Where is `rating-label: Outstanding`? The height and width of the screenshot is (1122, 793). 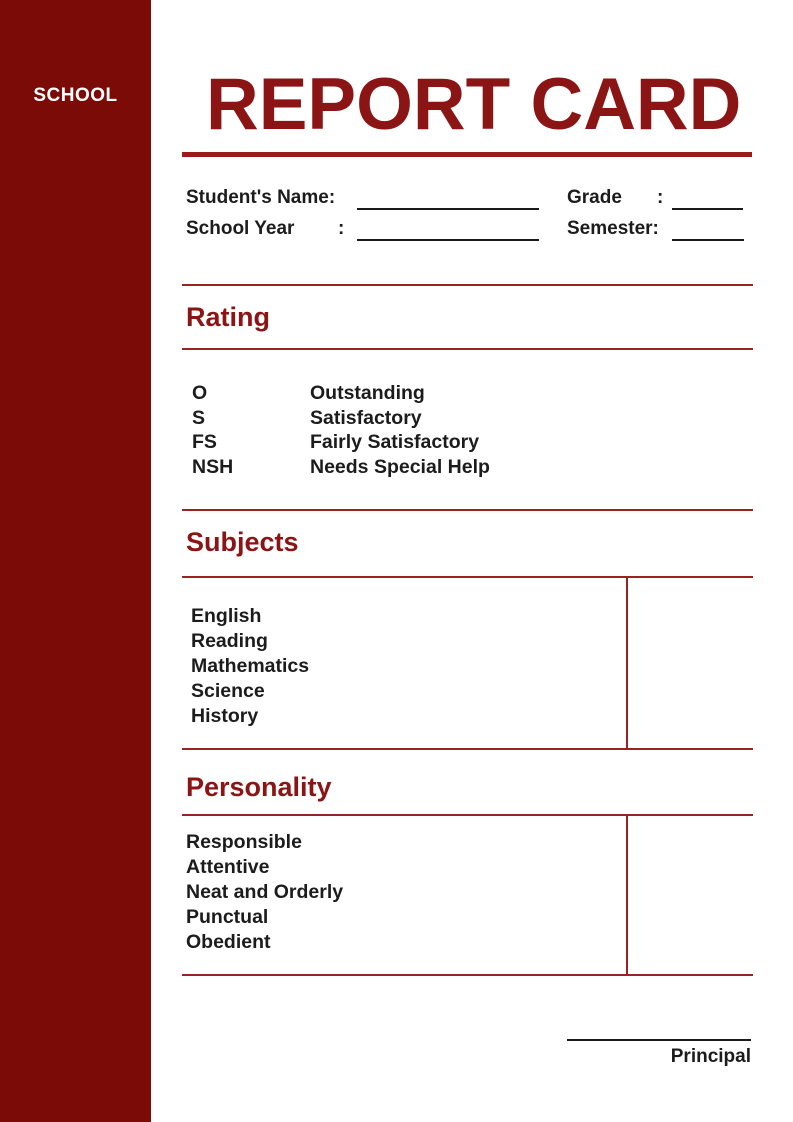 rating-label: Outstanding is located at coordinates (367, 393).